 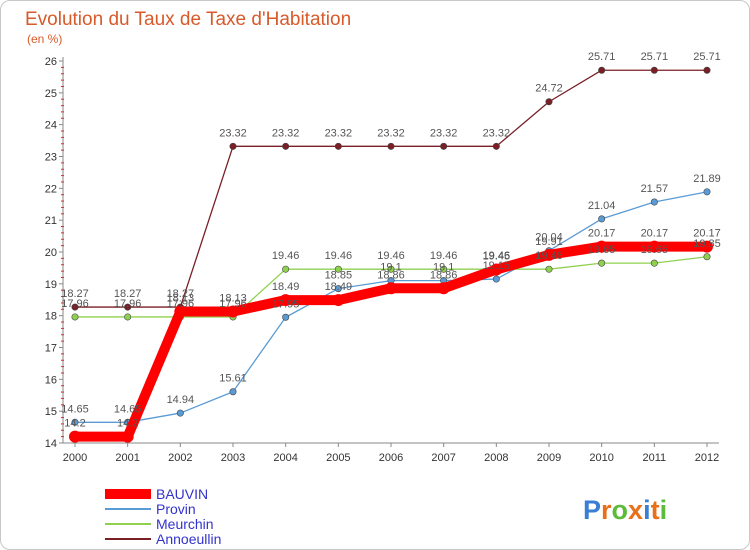 I want to click on chart-unit: (en %), so click(x=44, y=39).